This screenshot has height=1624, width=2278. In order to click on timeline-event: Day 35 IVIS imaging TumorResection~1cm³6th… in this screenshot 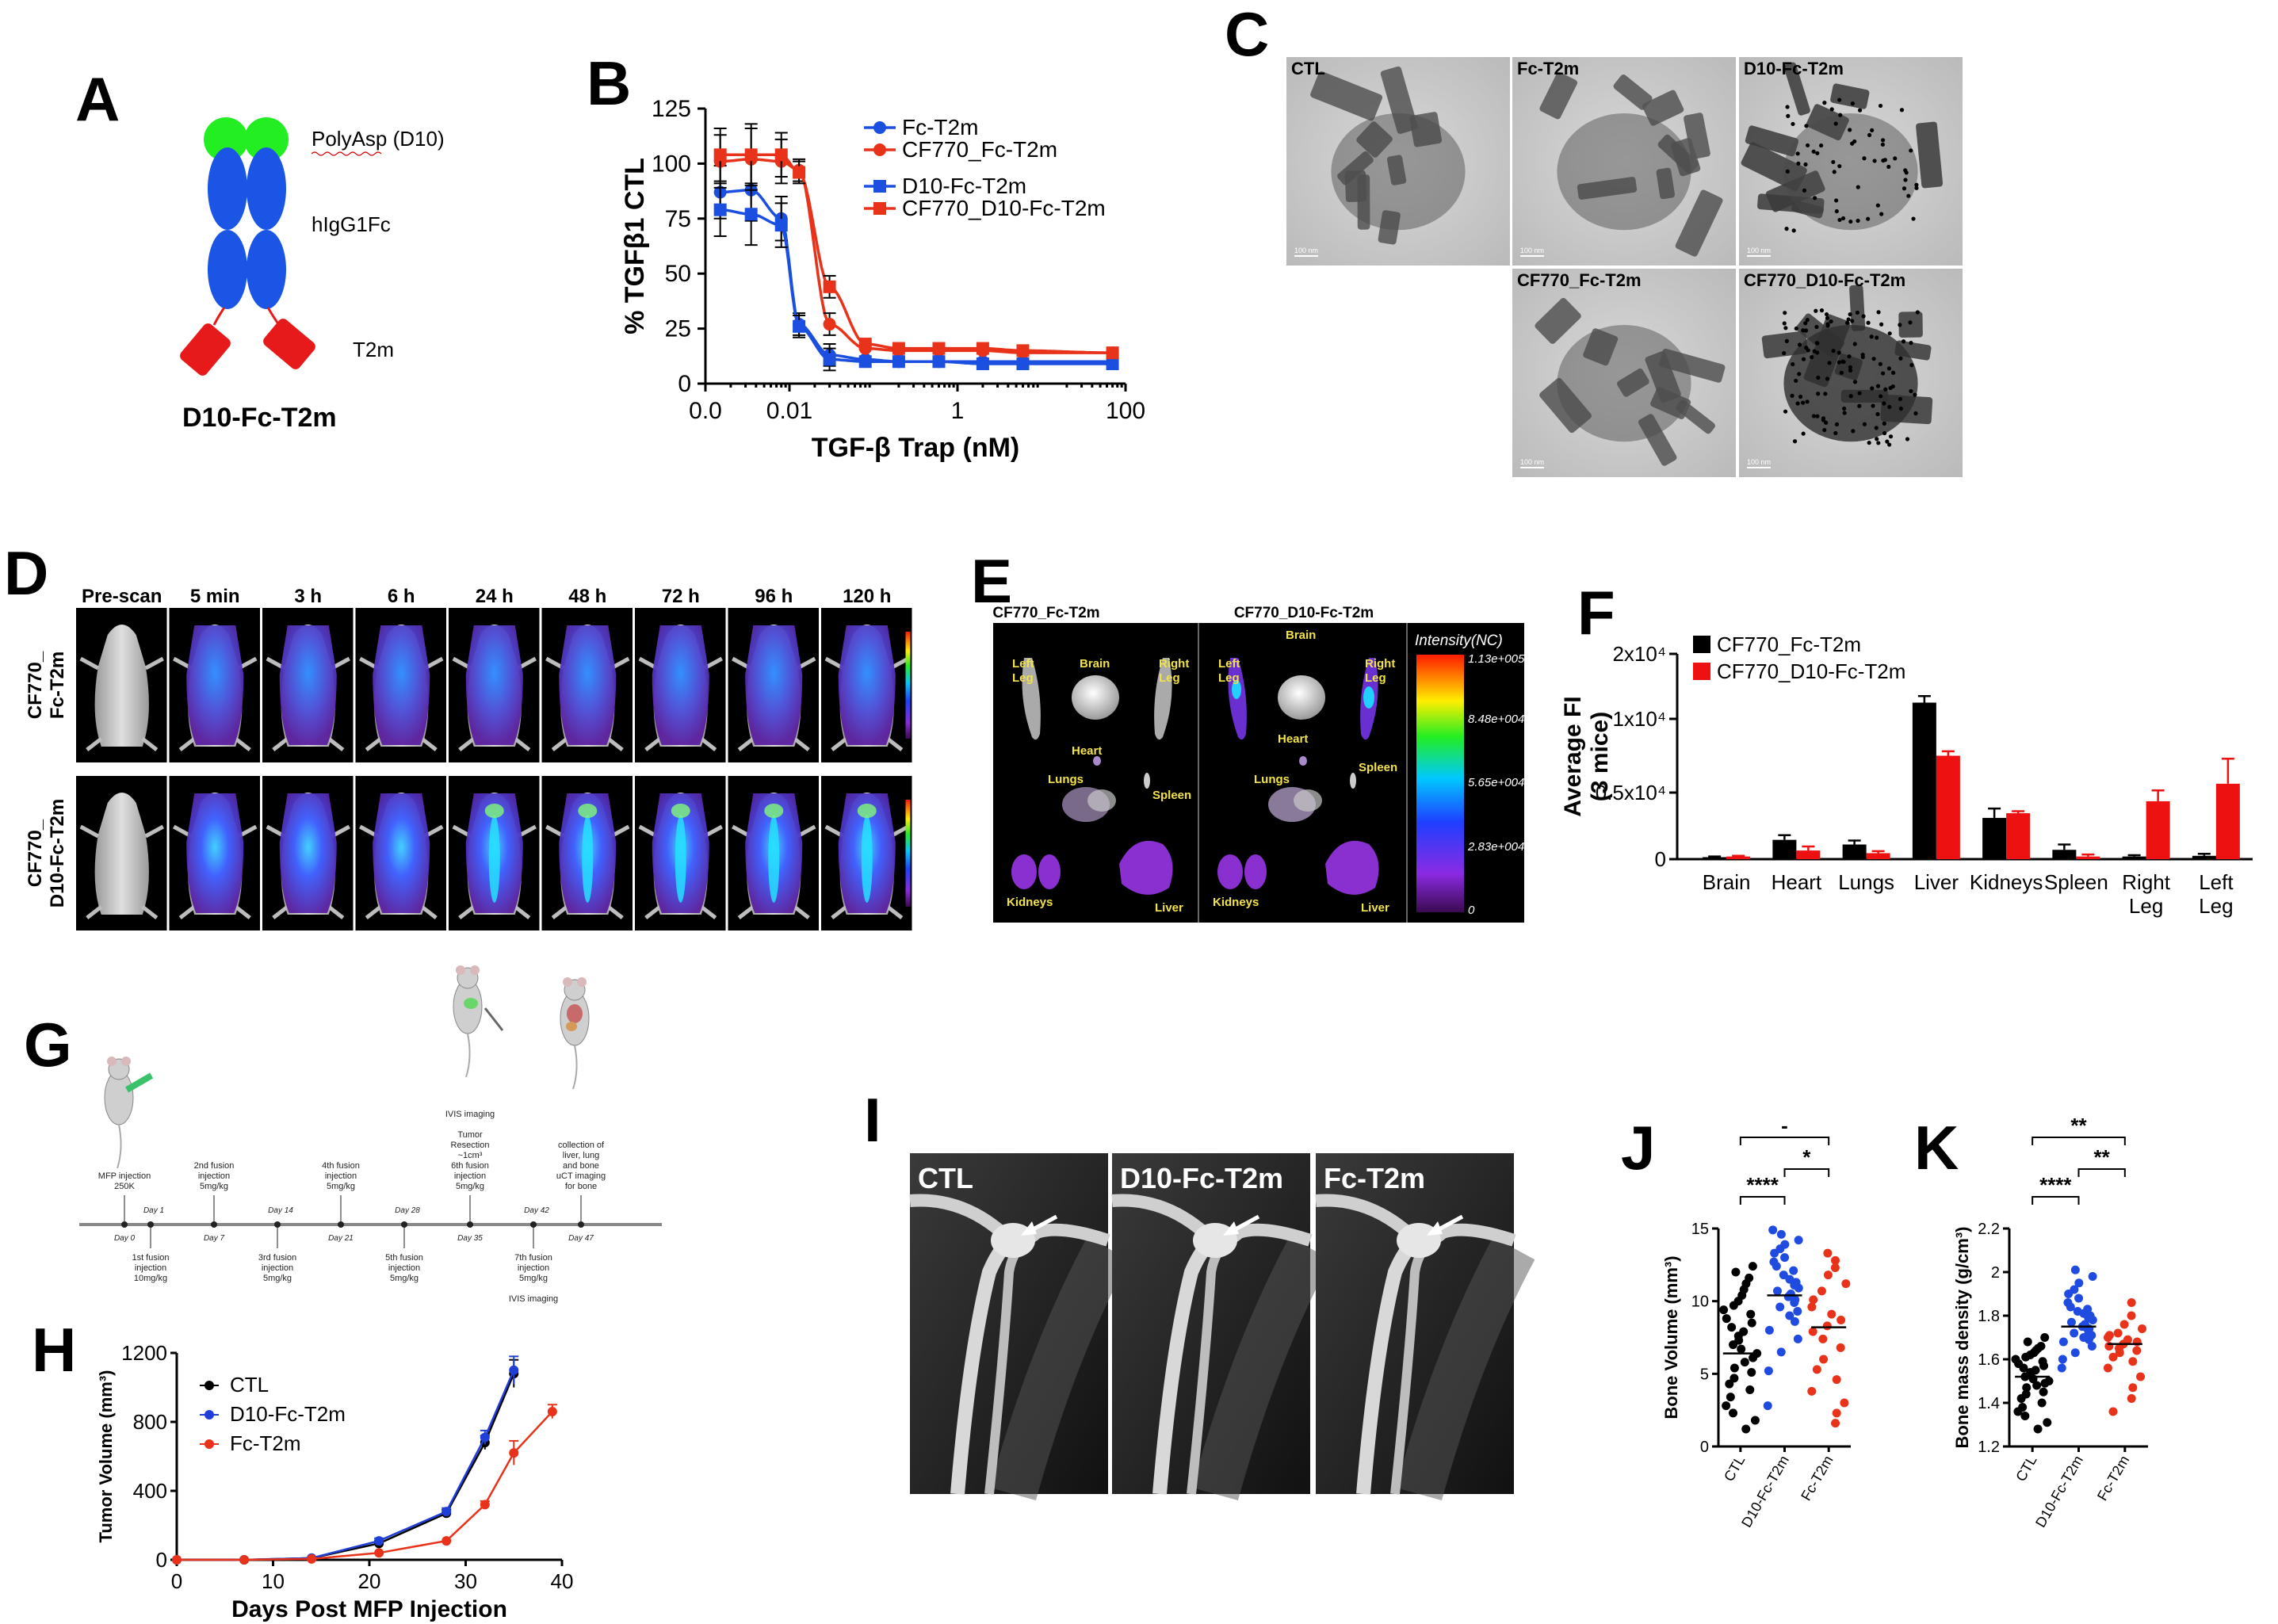, I will do `click(470, 1177)`.